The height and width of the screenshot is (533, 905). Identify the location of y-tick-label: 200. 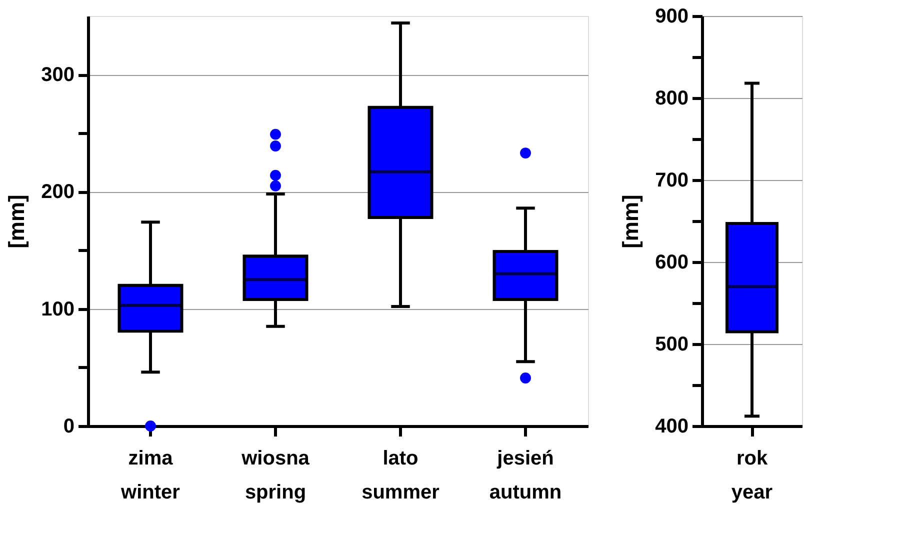
(57, 192).